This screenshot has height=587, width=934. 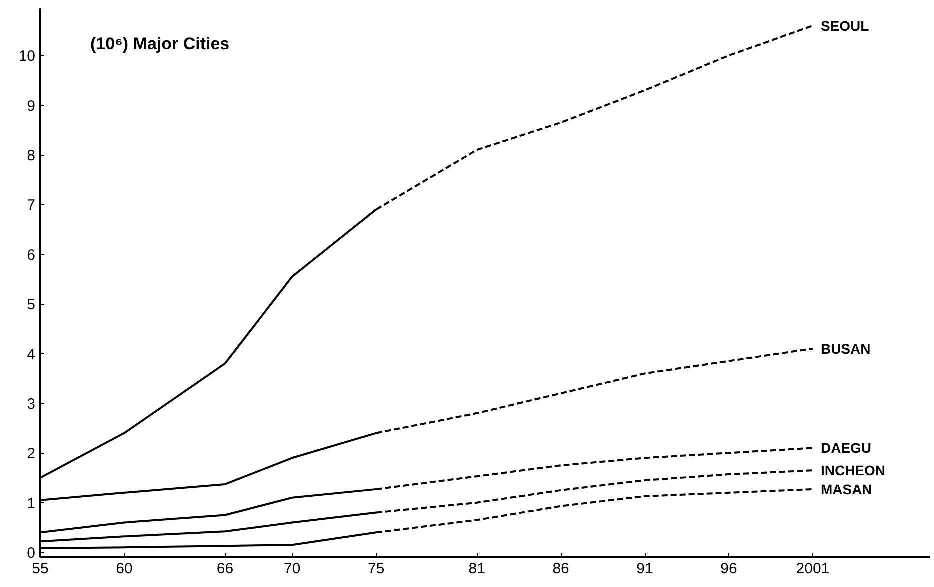 What do you see at coordinates (845, 348) in the screenshot?
I see `series-label: BUSAN` at bounding box center [845, 348].